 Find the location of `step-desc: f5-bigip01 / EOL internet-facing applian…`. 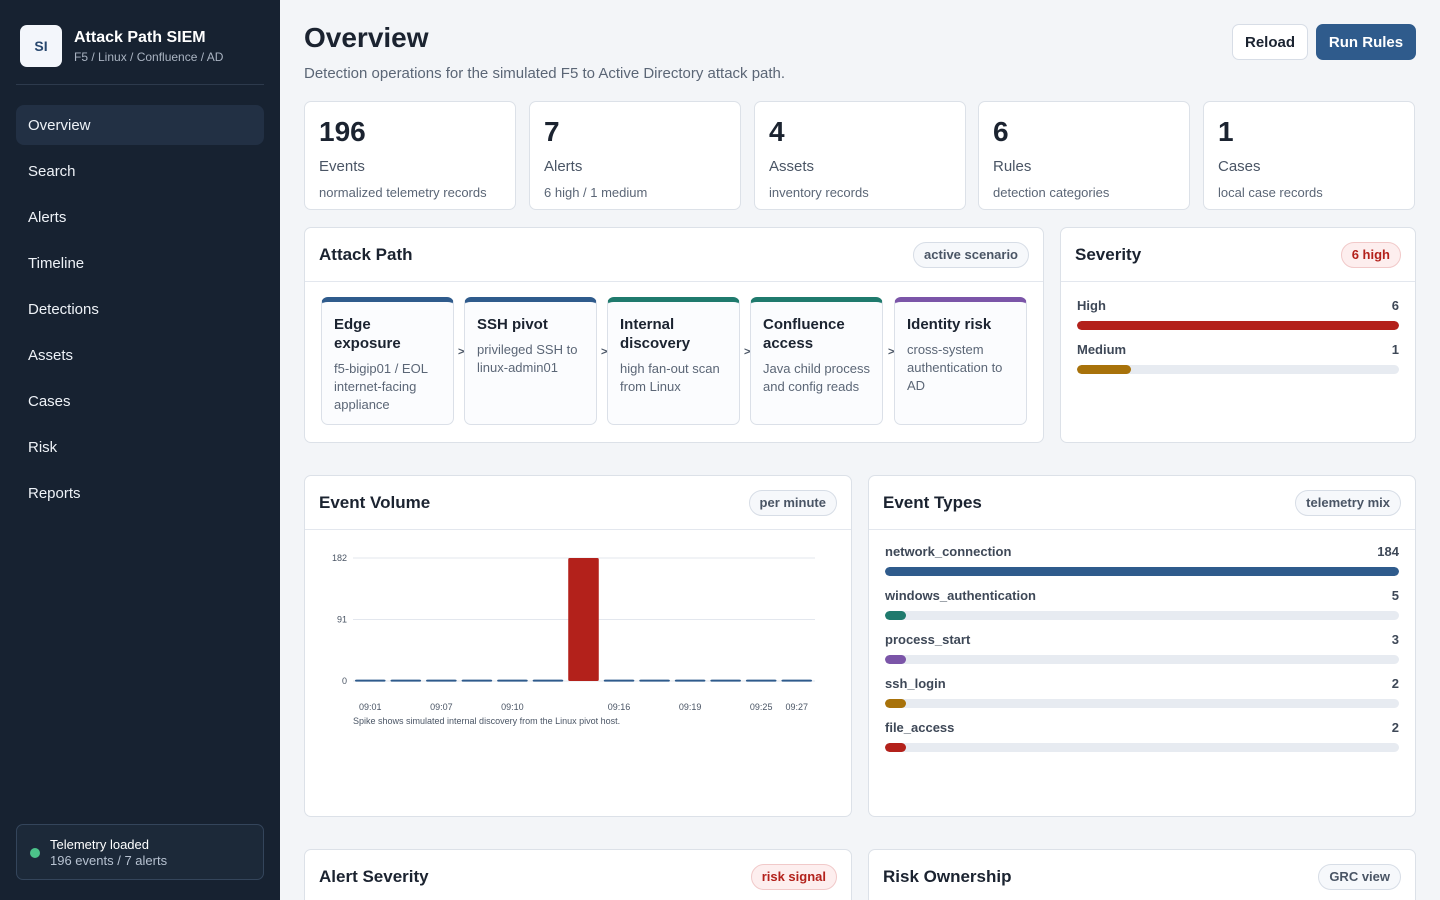

step-desc: f5-bigip01 / EOL internet-facing applian… is located at coordinates (381, 386).